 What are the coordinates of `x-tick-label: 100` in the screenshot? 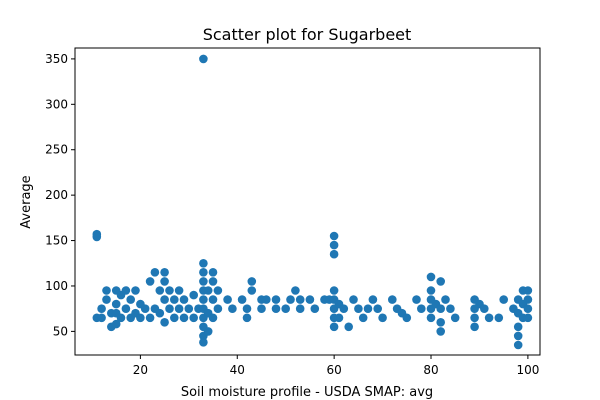 It's located at (527, 370).